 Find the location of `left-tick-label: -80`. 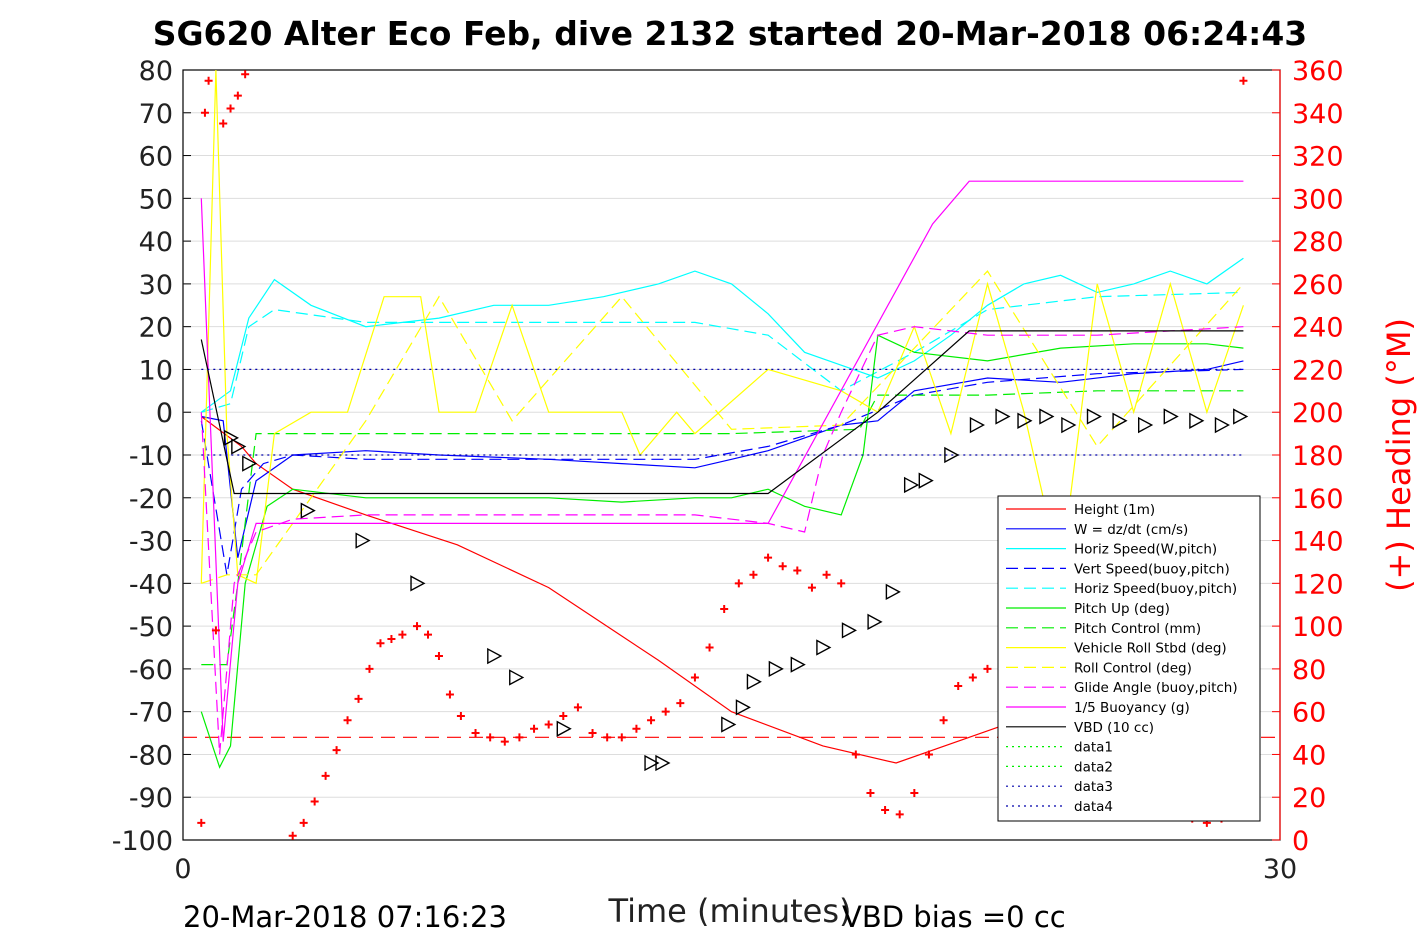

left-tick-label: -80 is located at coordinates (151, 755).